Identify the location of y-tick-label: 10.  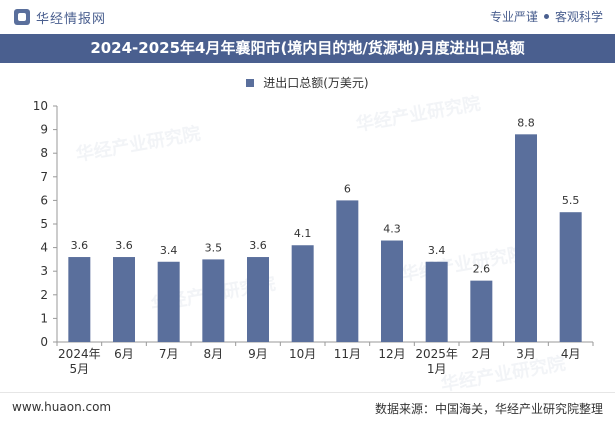
(40, 106).